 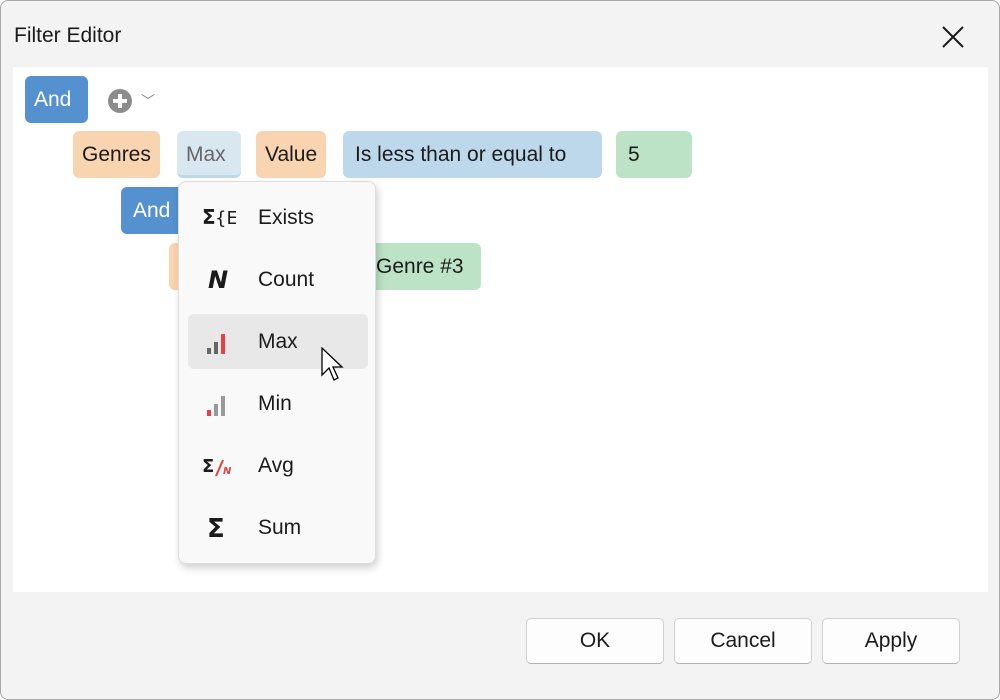 I want to click on condition-aggregate: Max, so click(x=209, y=154).